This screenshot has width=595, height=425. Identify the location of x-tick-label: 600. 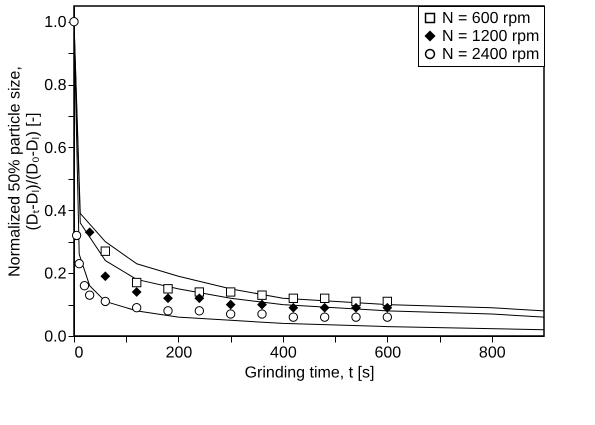
(388, 353).